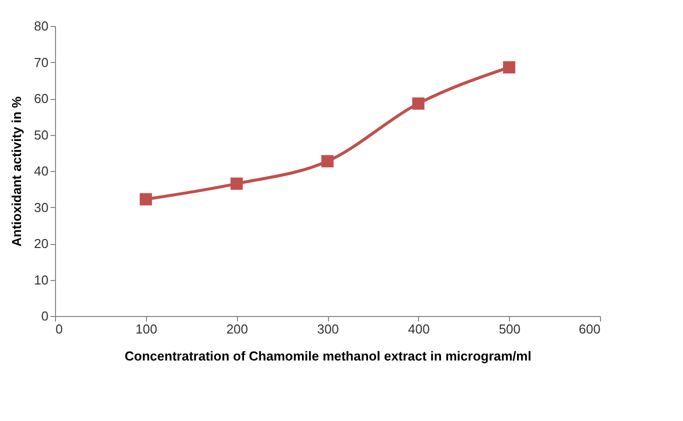 Image resolution: width=683 pixels, height=421 pixels. I want to click on x-tick-label: 600, so click(589, 329).